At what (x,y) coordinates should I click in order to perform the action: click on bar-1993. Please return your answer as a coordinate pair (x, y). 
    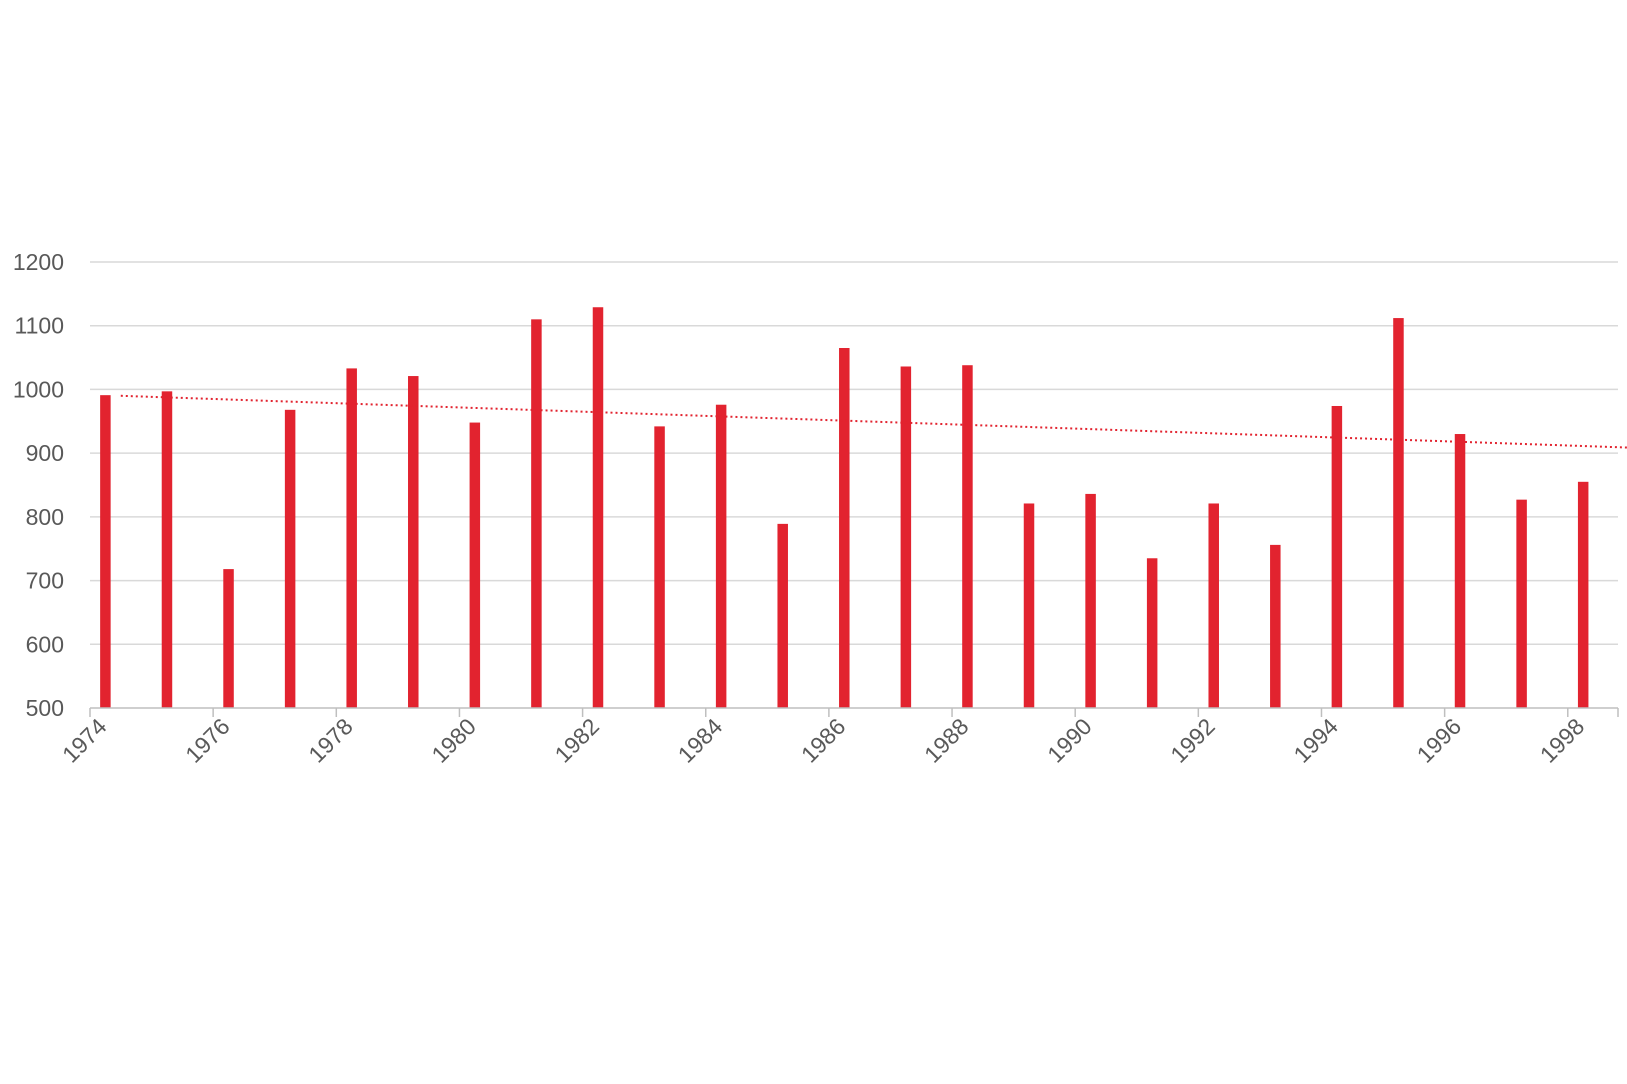
    Looking at the image, I should click on (1275, 626).